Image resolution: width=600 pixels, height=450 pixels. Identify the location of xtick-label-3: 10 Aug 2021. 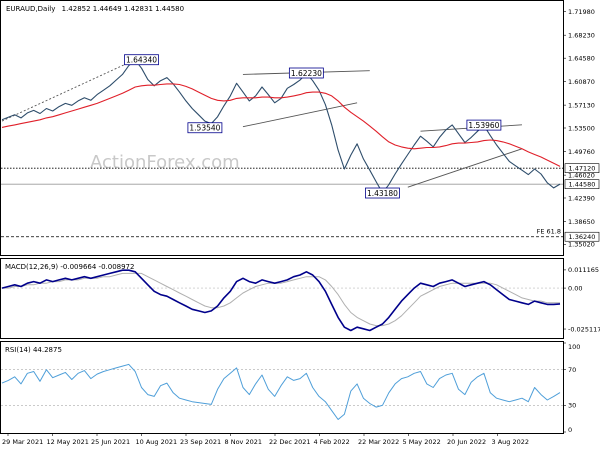
(157, 442).